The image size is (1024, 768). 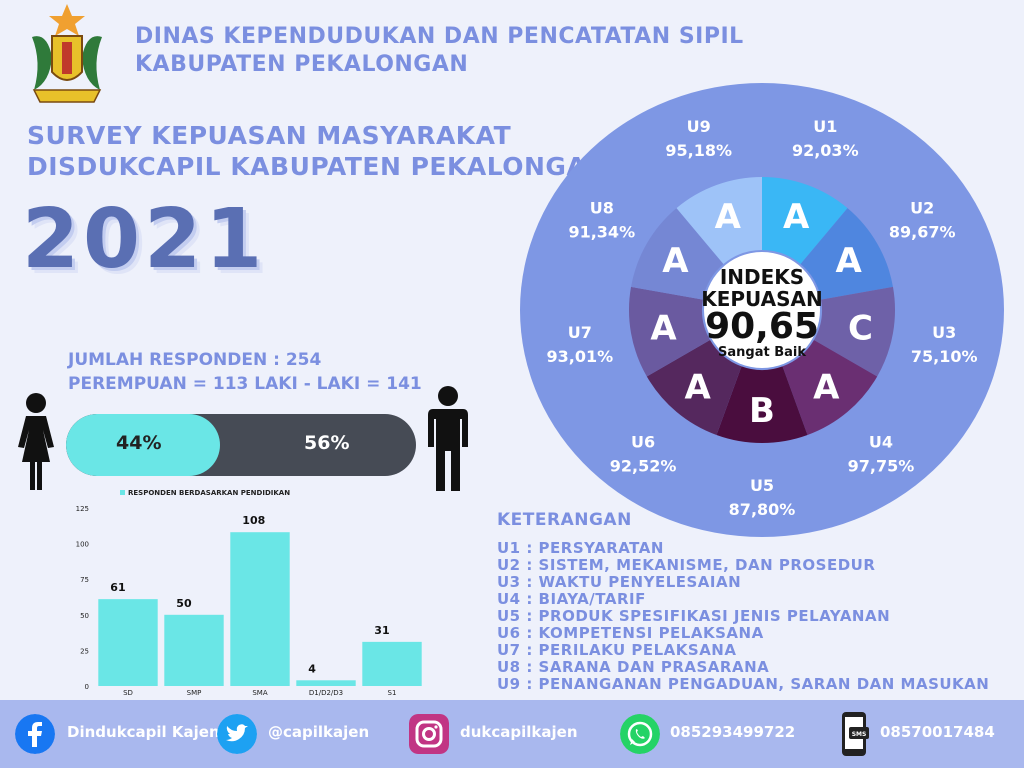 What do you see at coordinates (825, 150) in the screenshot?
I see `unit-score-u1: 92,03%` at bounding box center [825, 150].